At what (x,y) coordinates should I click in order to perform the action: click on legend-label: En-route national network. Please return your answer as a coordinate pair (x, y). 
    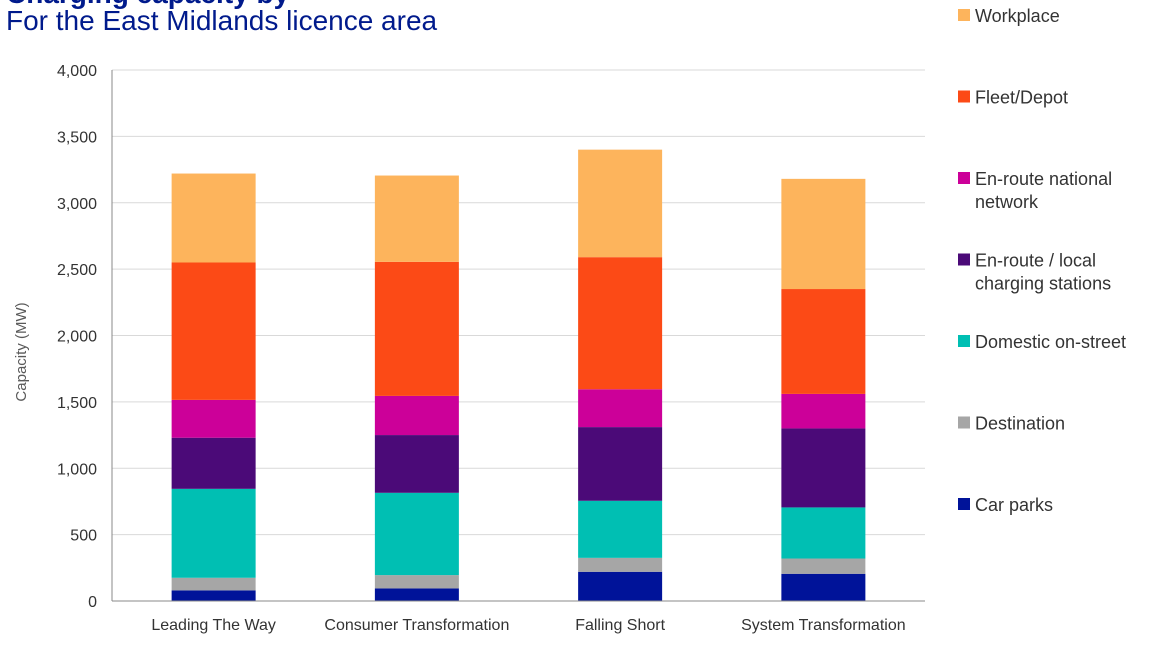
    Looking at the image, I should click on (1043, 190).